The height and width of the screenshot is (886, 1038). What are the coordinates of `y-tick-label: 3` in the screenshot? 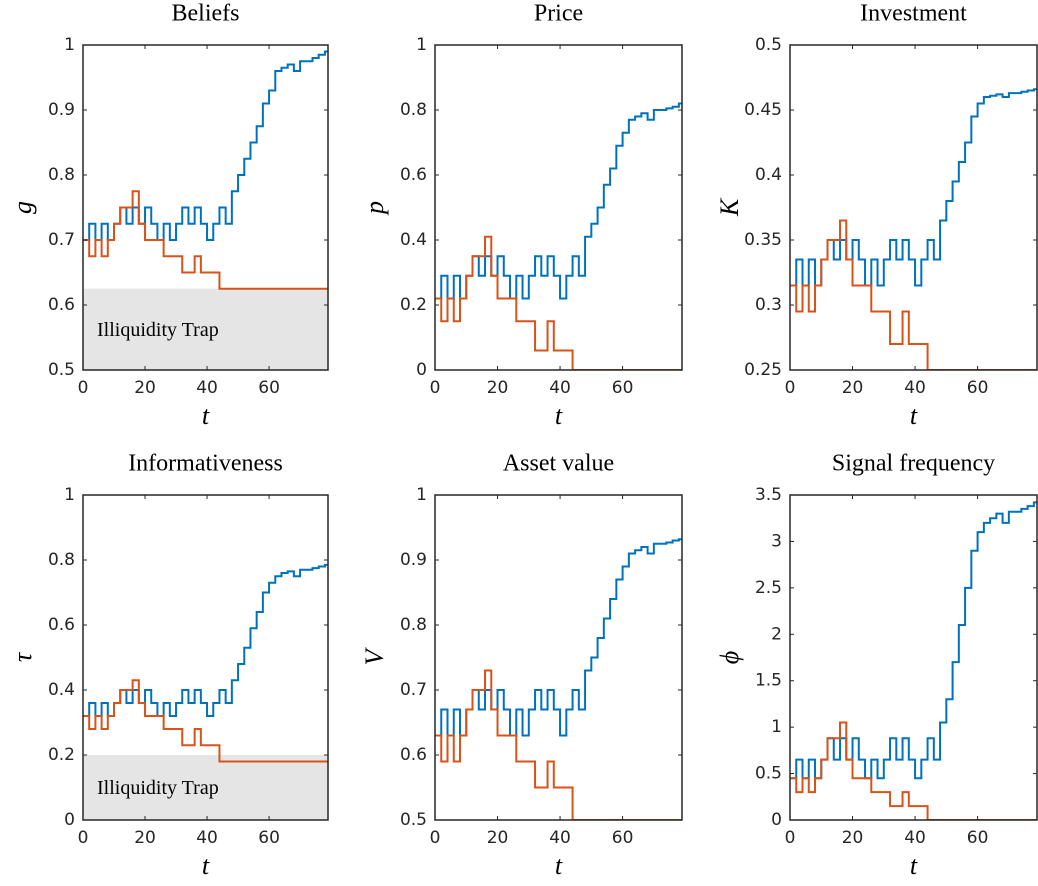 It's located at (776, 541).